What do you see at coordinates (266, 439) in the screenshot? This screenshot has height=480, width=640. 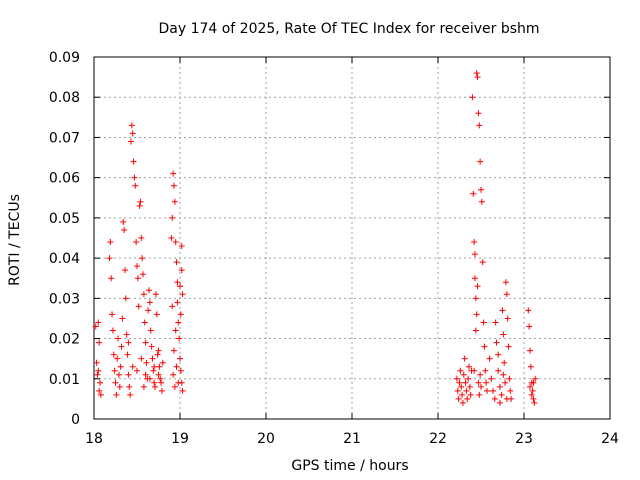 I see `x-tick-label: 20` at bounding box center [266, 439].